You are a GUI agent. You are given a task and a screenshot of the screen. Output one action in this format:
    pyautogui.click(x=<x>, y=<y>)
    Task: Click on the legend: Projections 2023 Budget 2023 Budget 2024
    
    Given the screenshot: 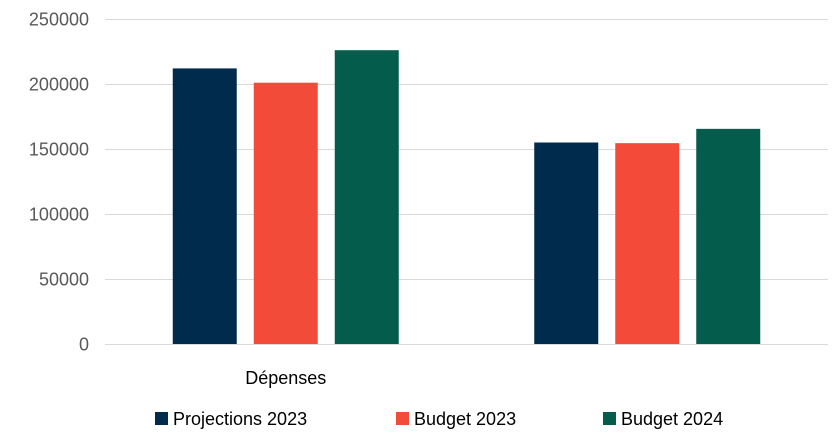 What is the action you would take?
    pyautogui.click(x=439, y=419)
    